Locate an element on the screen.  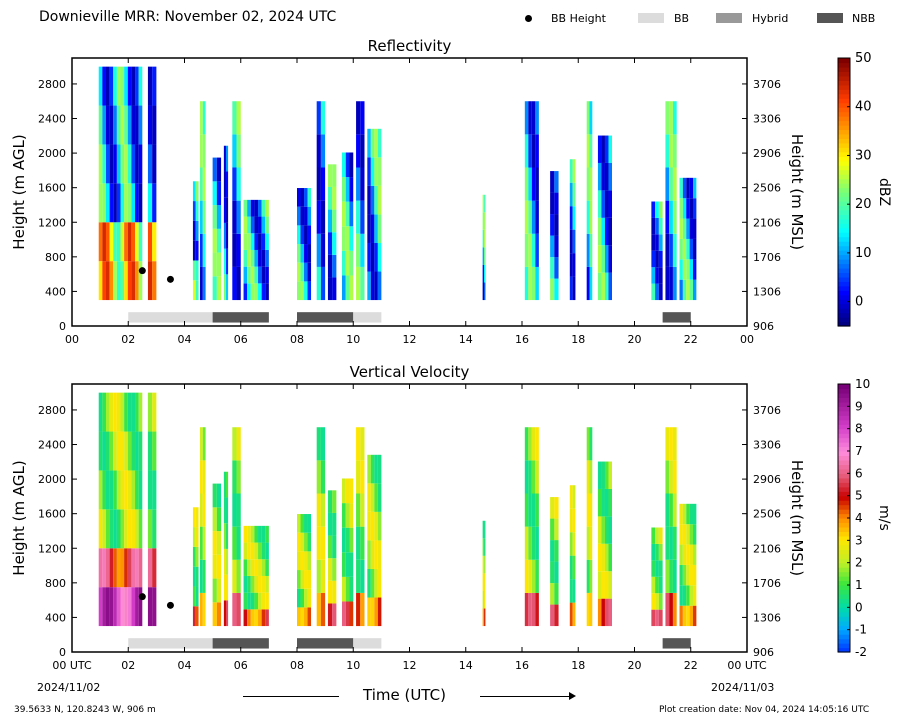
y-right-tick-label: 2906 is located at coordinates (767, 153).